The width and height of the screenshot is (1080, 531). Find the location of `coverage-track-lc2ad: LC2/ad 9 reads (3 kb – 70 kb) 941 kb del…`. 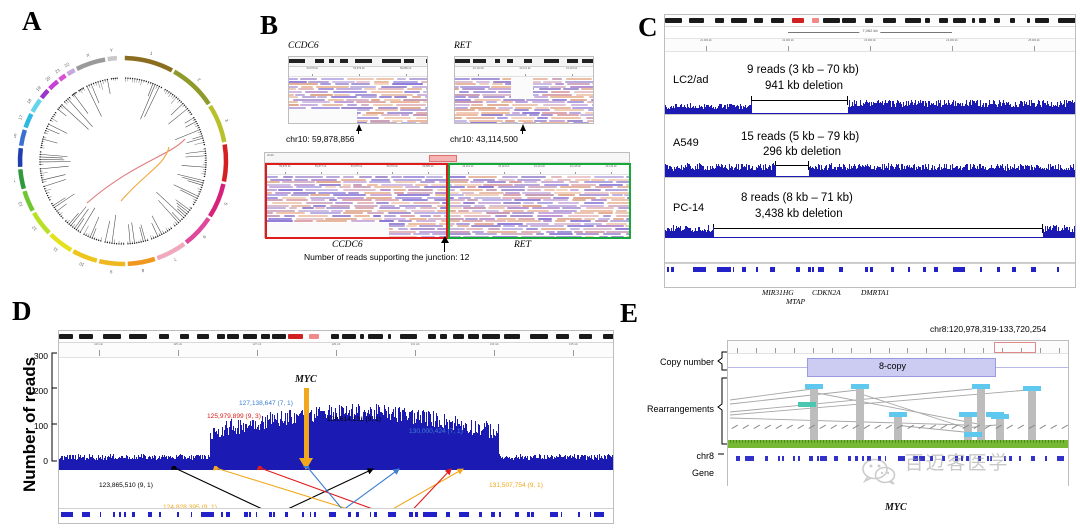

coverage-track-lc2ad: LC2/ad 9 reads (3 kb – 70 kb) 941 kb del… is located at coordinates (870, 83).